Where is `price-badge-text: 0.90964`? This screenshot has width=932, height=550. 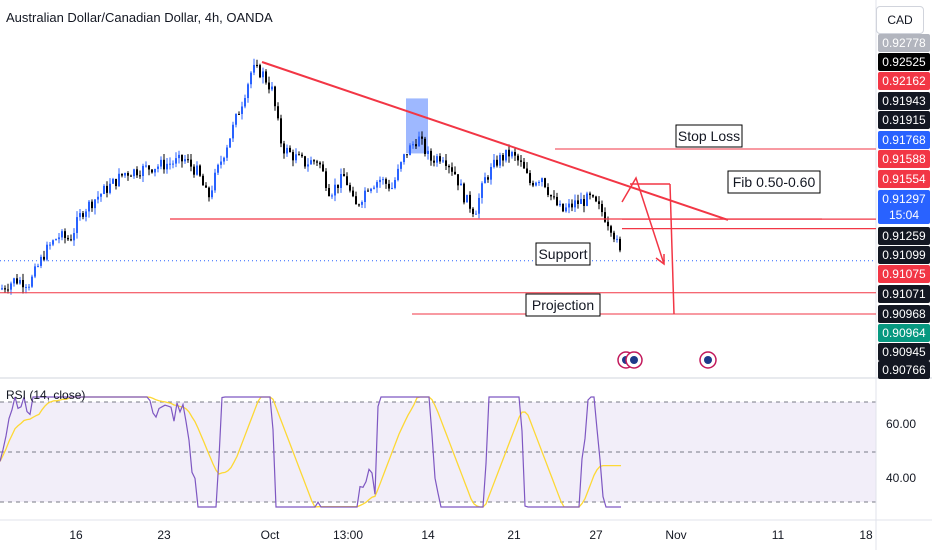 price-badge-text: 0.90964 is located at coordinates (904, 333).